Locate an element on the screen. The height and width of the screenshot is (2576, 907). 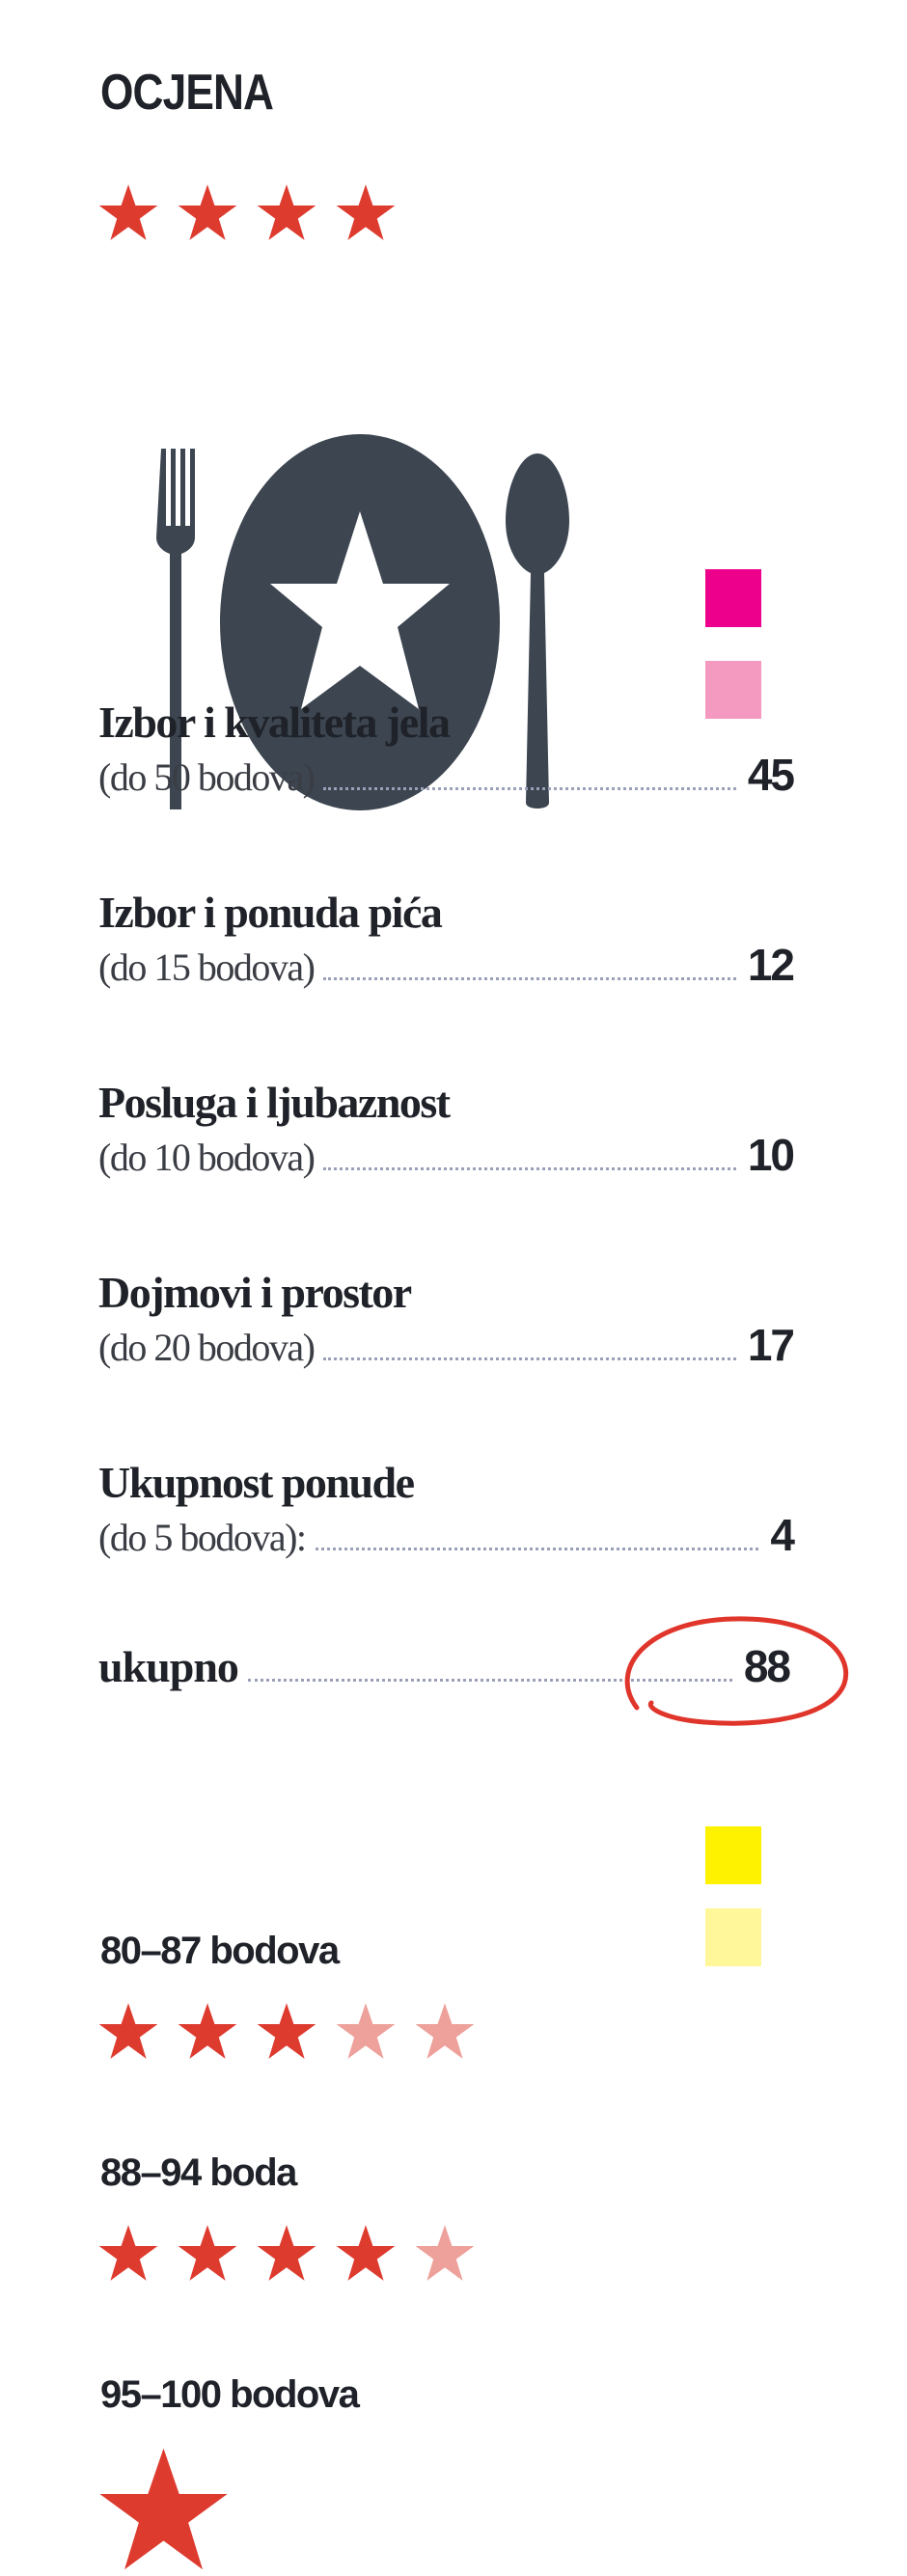
rating-stars is located at coordinates (247, 213).